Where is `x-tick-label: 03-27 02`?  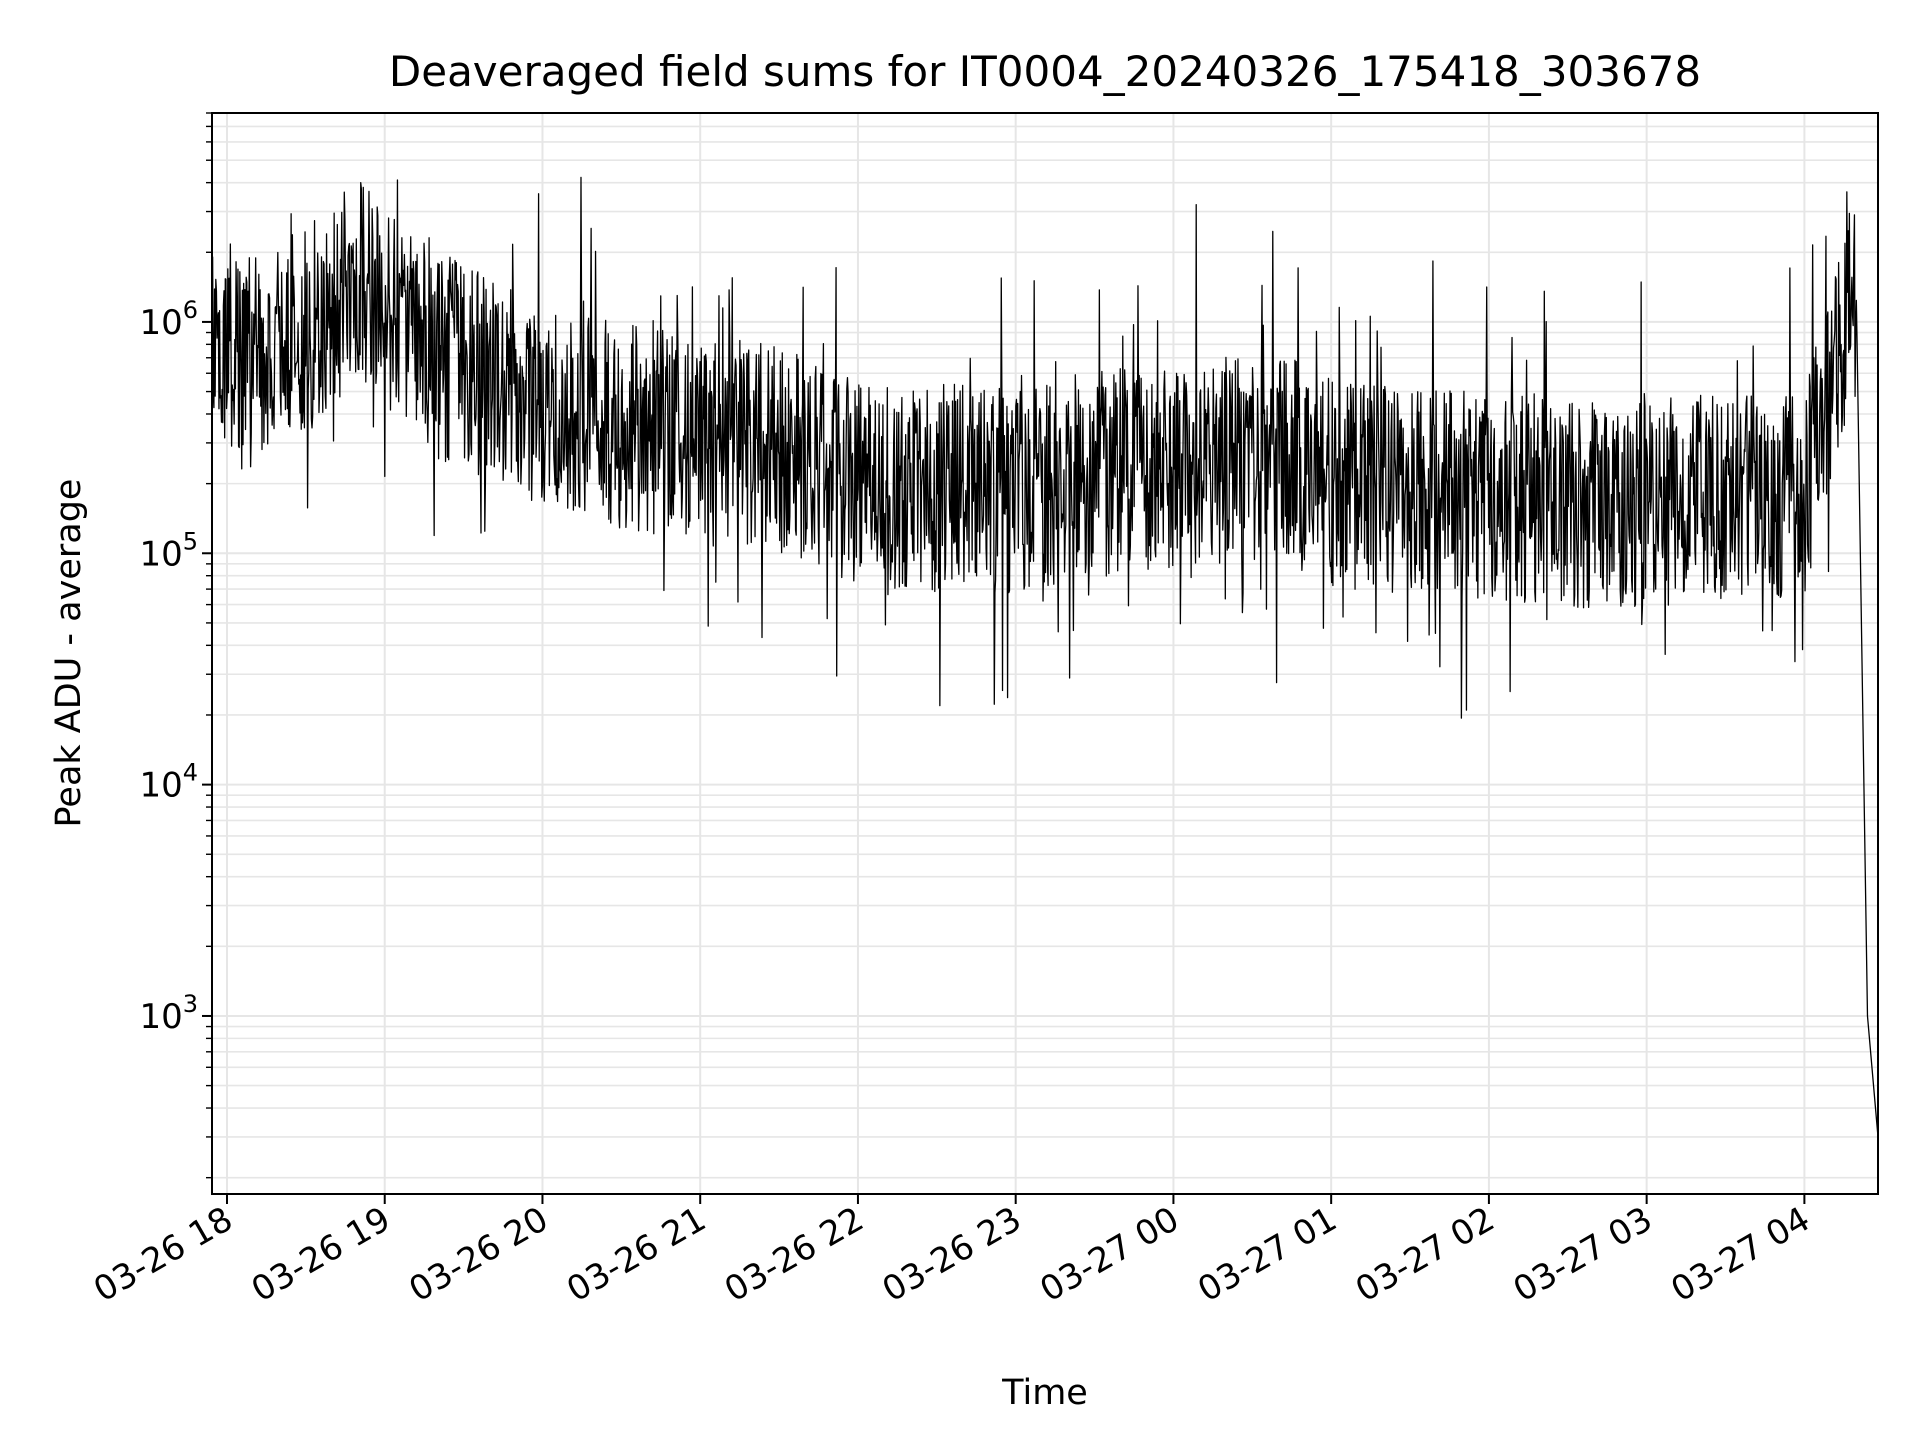 x-tick-label: 03-27 02 is located at coordinates (1425, 1254).